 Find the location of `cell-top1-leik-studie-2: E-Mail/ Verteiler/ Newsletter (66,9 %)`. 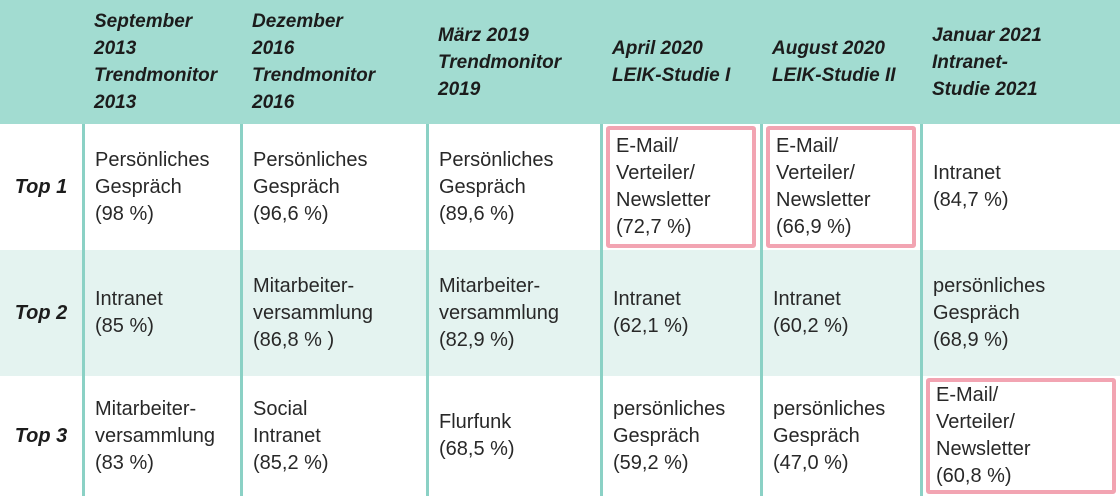

cell-top1-leik-studie-2: E-Mail/ Verteiler/ Newsletter (66,9 %) is located at coordinates (840, 187).